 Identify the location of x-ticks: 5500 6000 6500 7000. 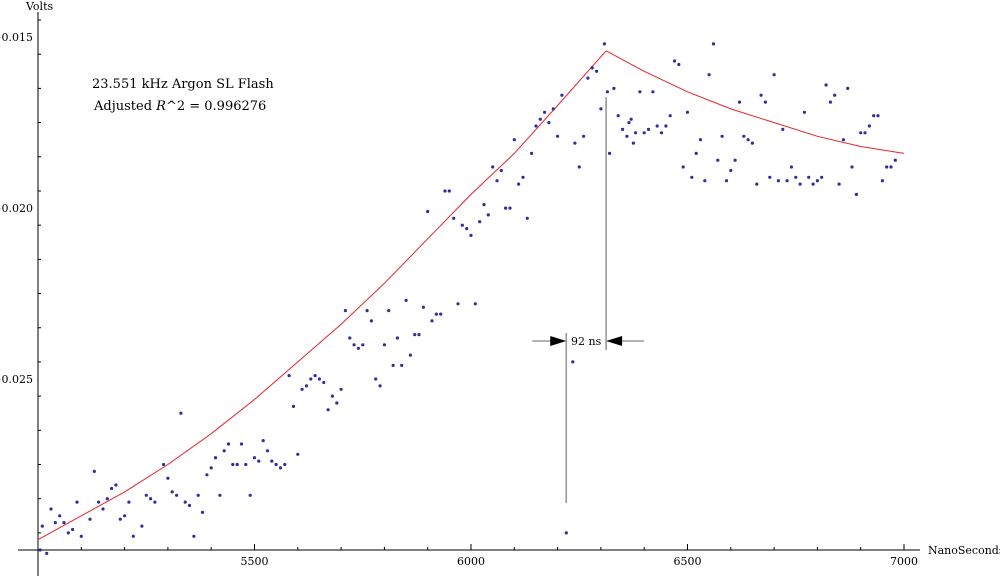
(477, 556).